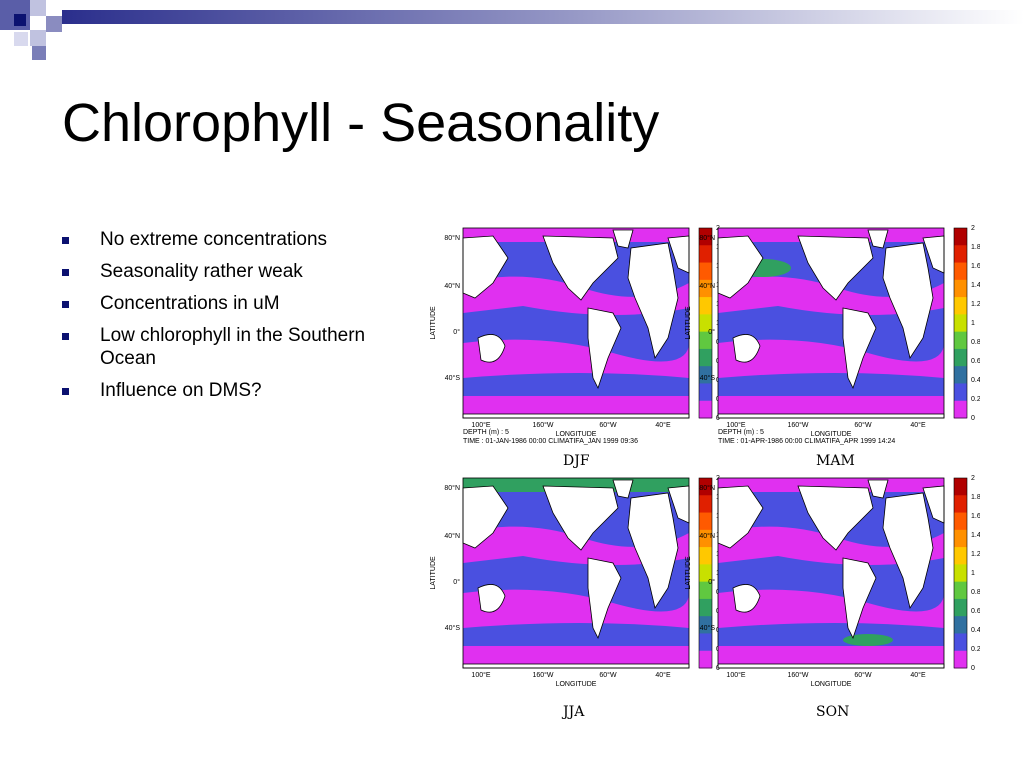 The image size is (1024, 768). I want to click on colorbar-tick-label: 1.6, so click(975, 516).